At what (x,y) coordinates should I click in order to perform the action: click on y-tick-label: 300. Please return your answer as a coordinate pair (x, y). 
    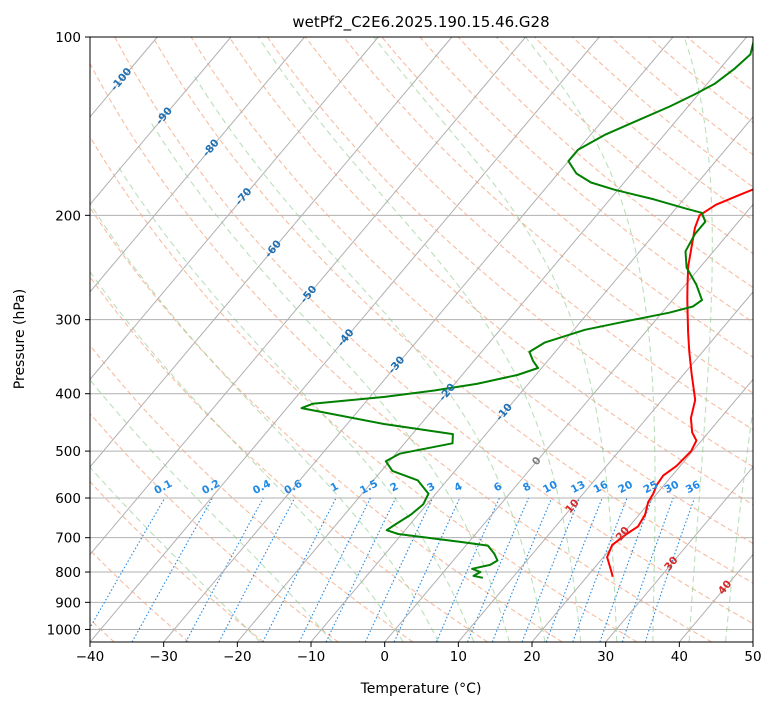
    Looking at the image, I should click on (68, 321).